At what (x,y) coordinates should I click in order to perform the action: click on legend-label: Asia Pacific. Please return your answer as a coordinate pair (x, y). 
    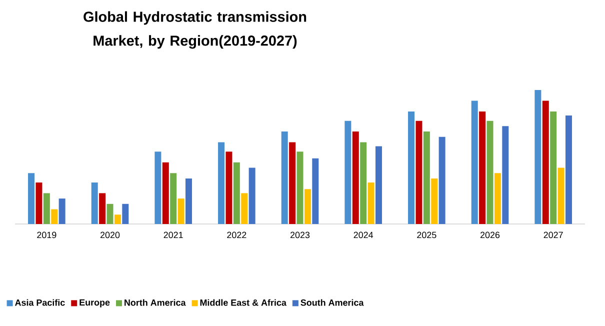
    Looking at the image, I should click on (39, 302).